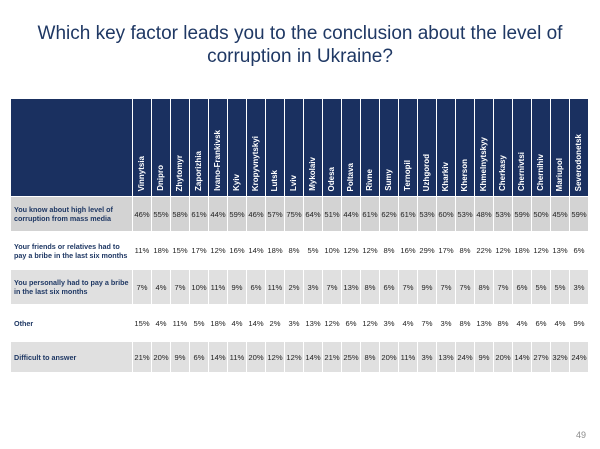 This screenshot has width=600, height=449. I want to click on column-header: Chernivtsi, so click(522, 147).